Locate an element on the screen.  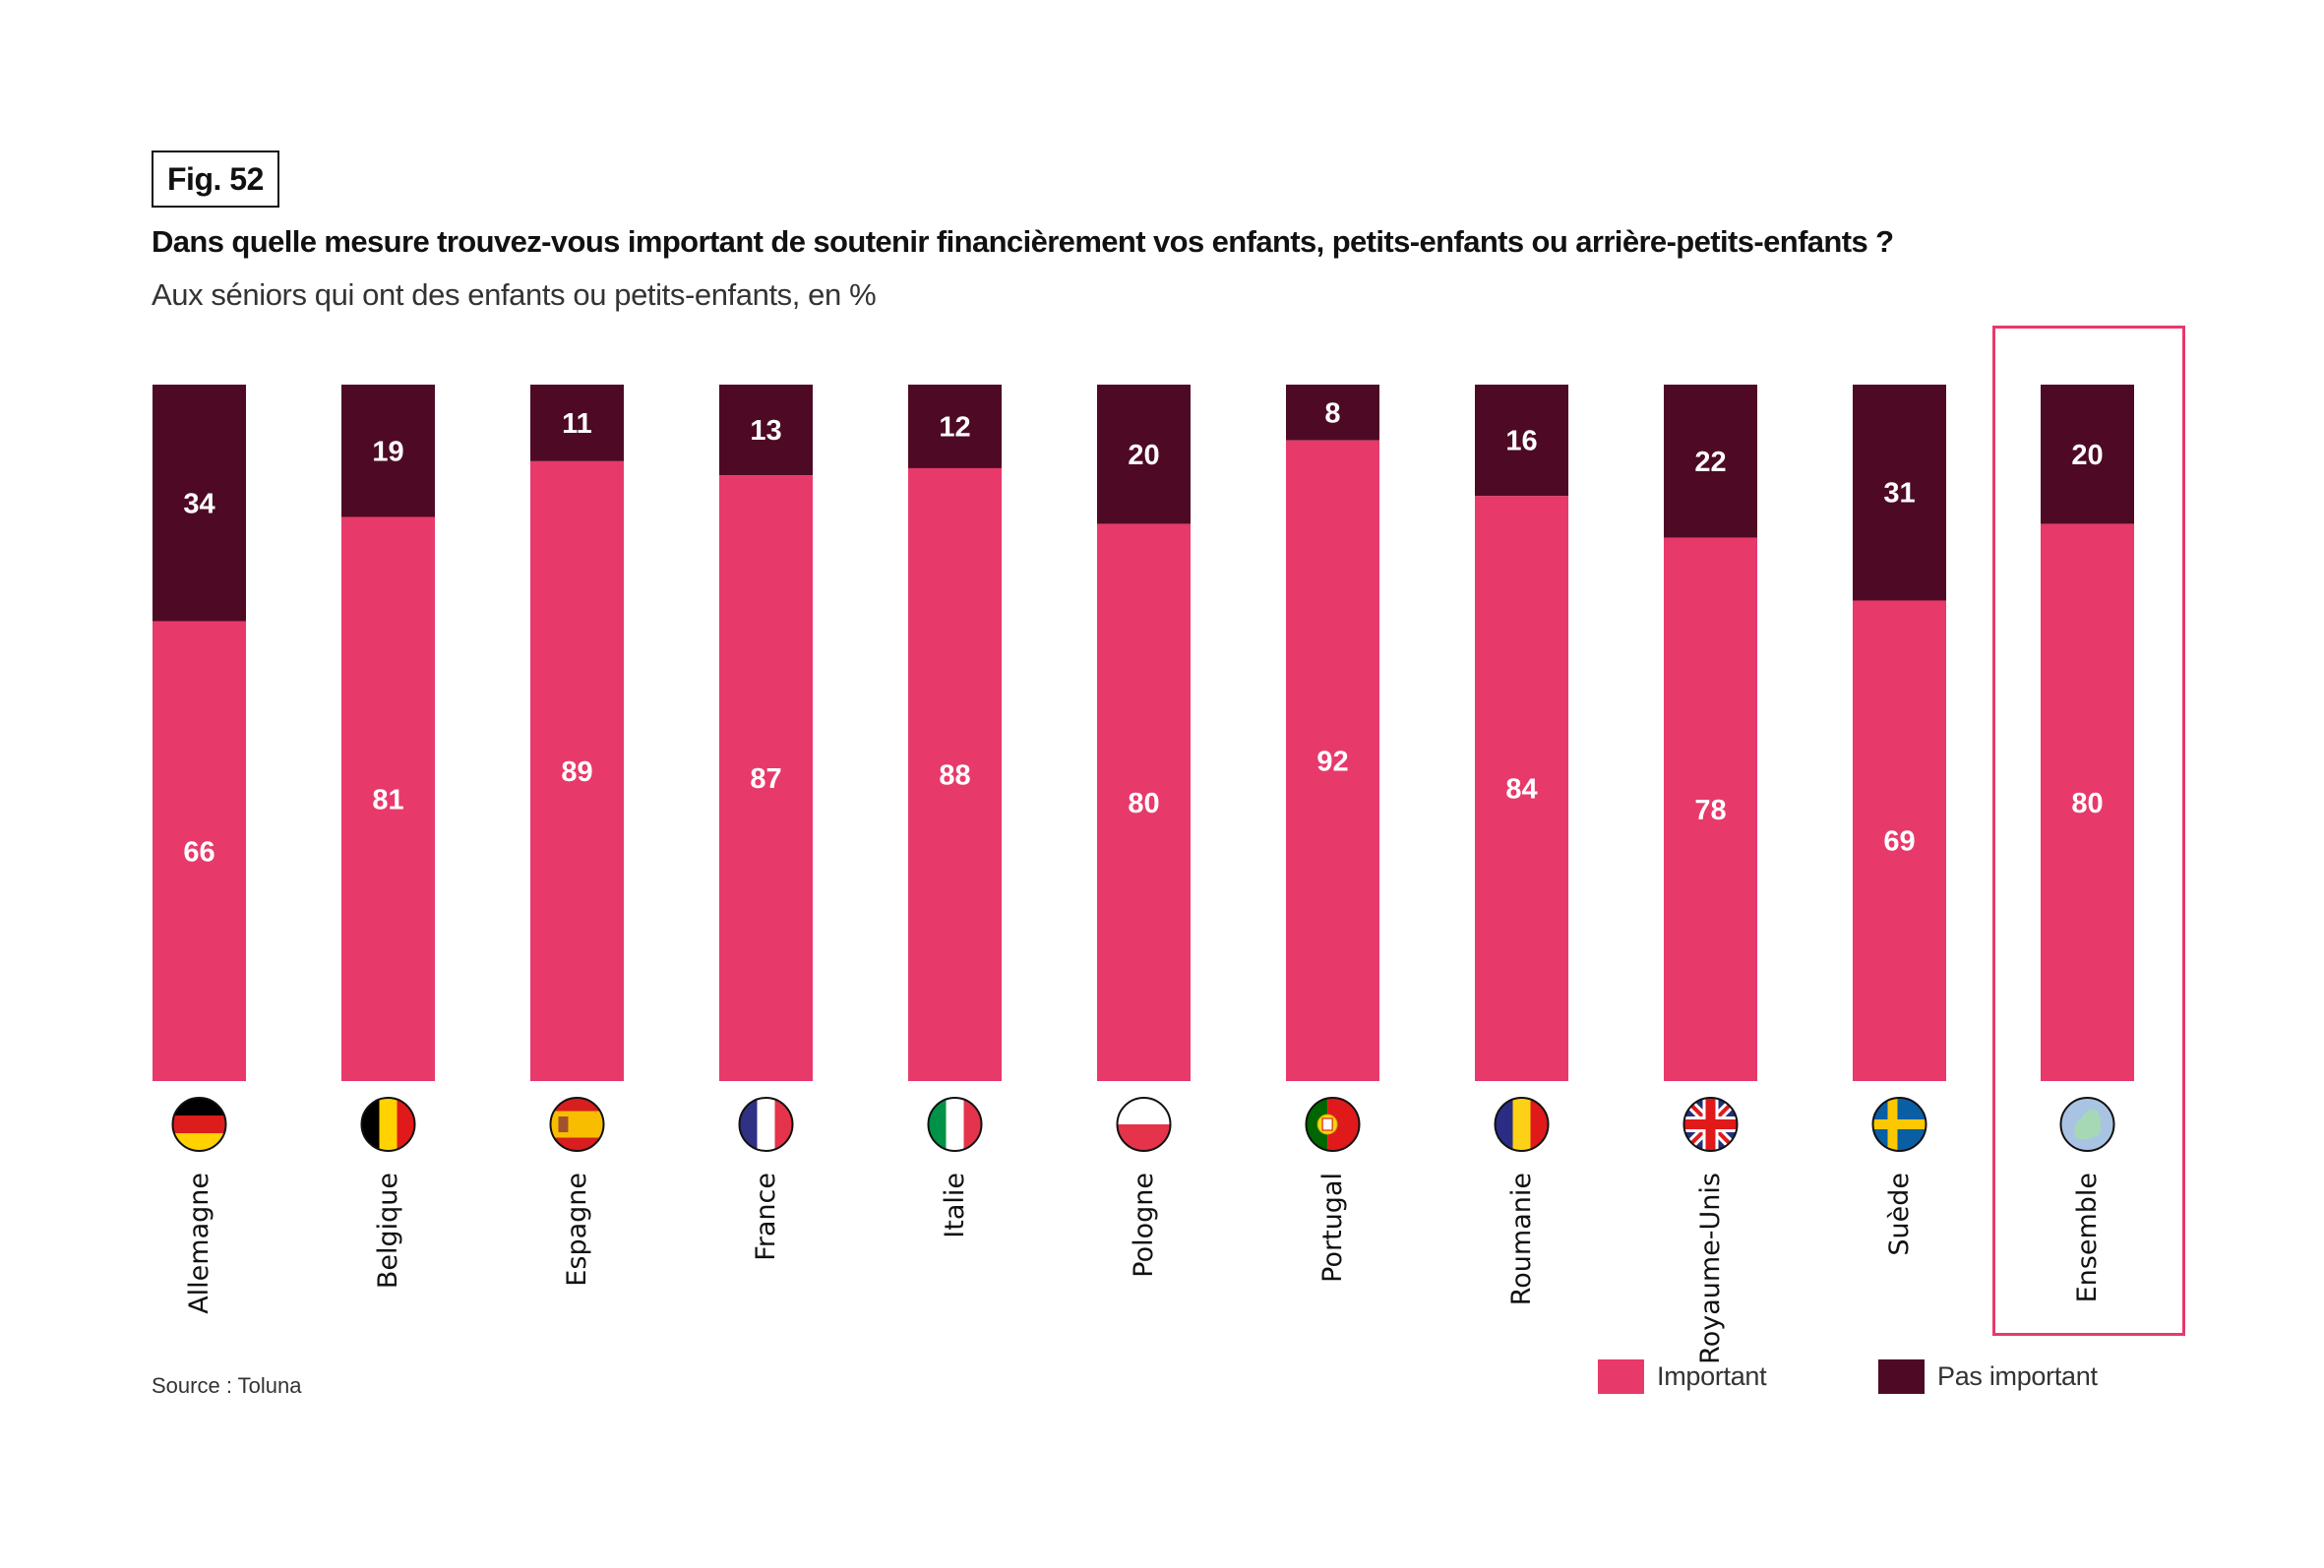
data-label-important: 81 is located at coordinates (387, 799).